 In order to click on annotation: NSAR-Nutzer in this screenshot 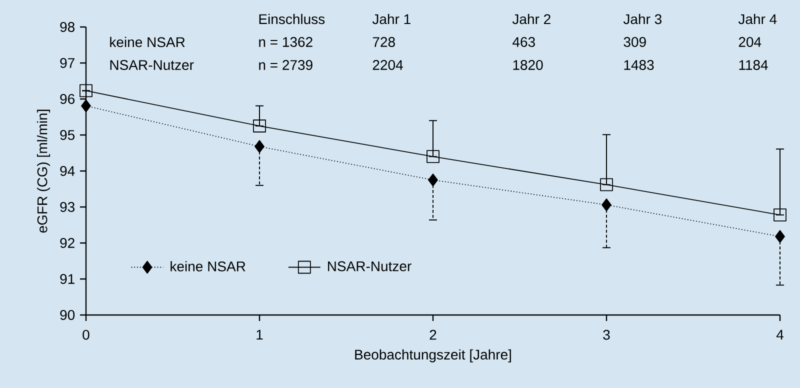, I will do `click(152, 65)`.